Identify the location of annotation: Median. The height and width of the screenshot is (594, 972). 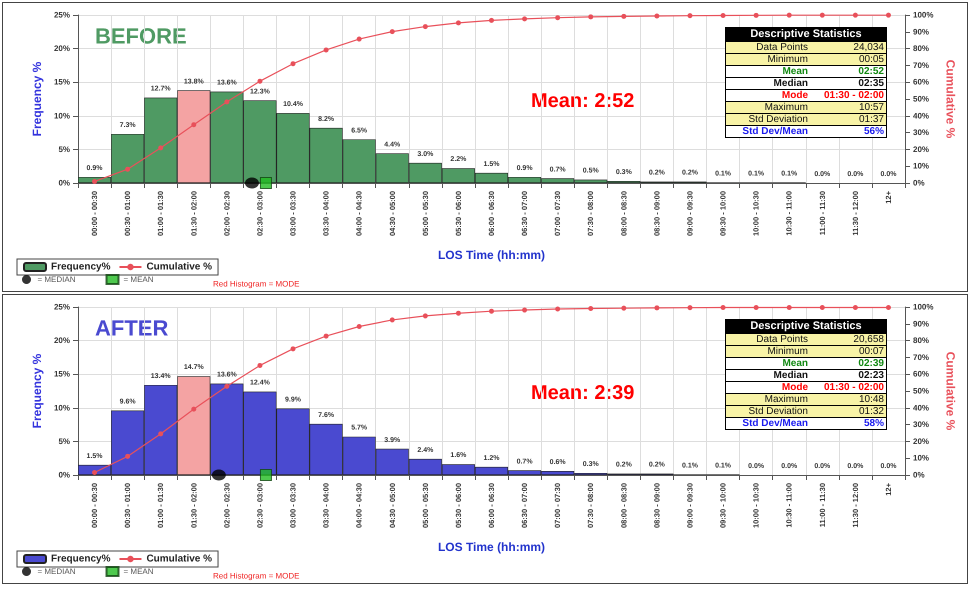
(768, 376).